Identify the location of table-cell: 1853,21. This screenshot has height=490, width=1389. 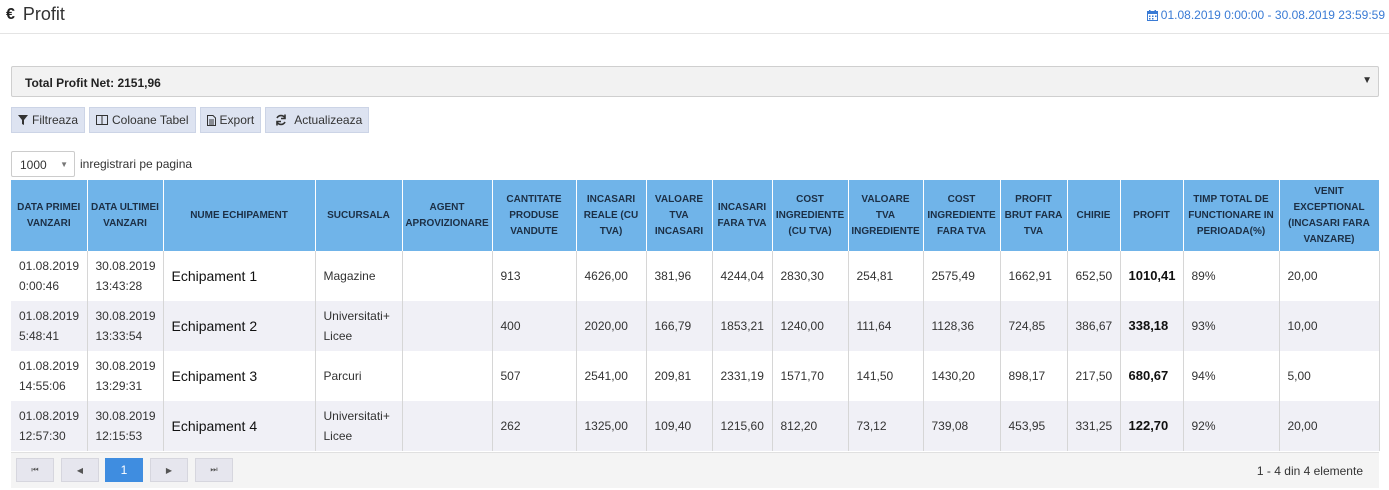
(742, 326).